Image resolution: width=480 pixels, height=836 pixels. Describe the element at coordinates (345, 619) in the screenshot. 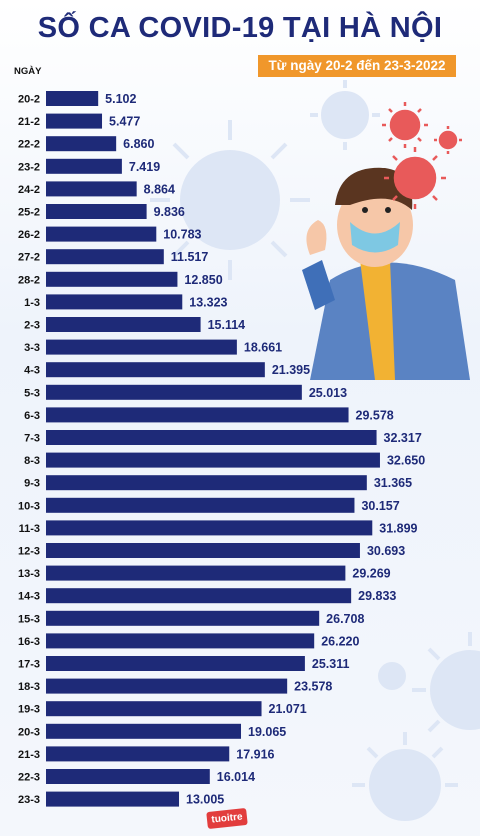

I see `value-label: 26.708` at that location.